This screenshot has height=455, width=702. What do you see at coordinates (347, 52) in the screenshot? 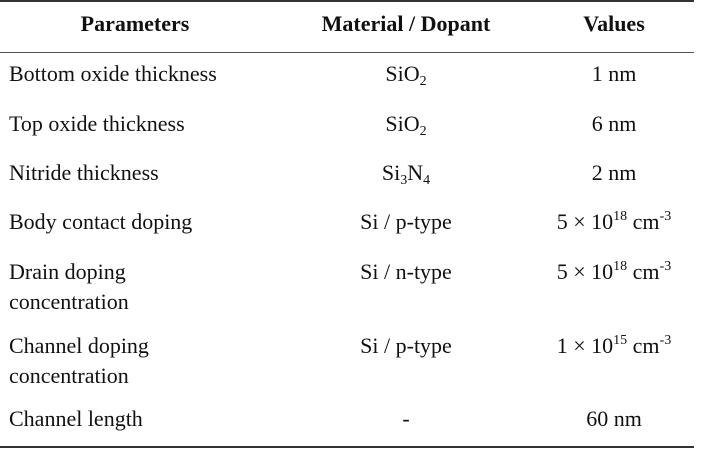
I see `table-header-rule` at bounding box center [347, 52].